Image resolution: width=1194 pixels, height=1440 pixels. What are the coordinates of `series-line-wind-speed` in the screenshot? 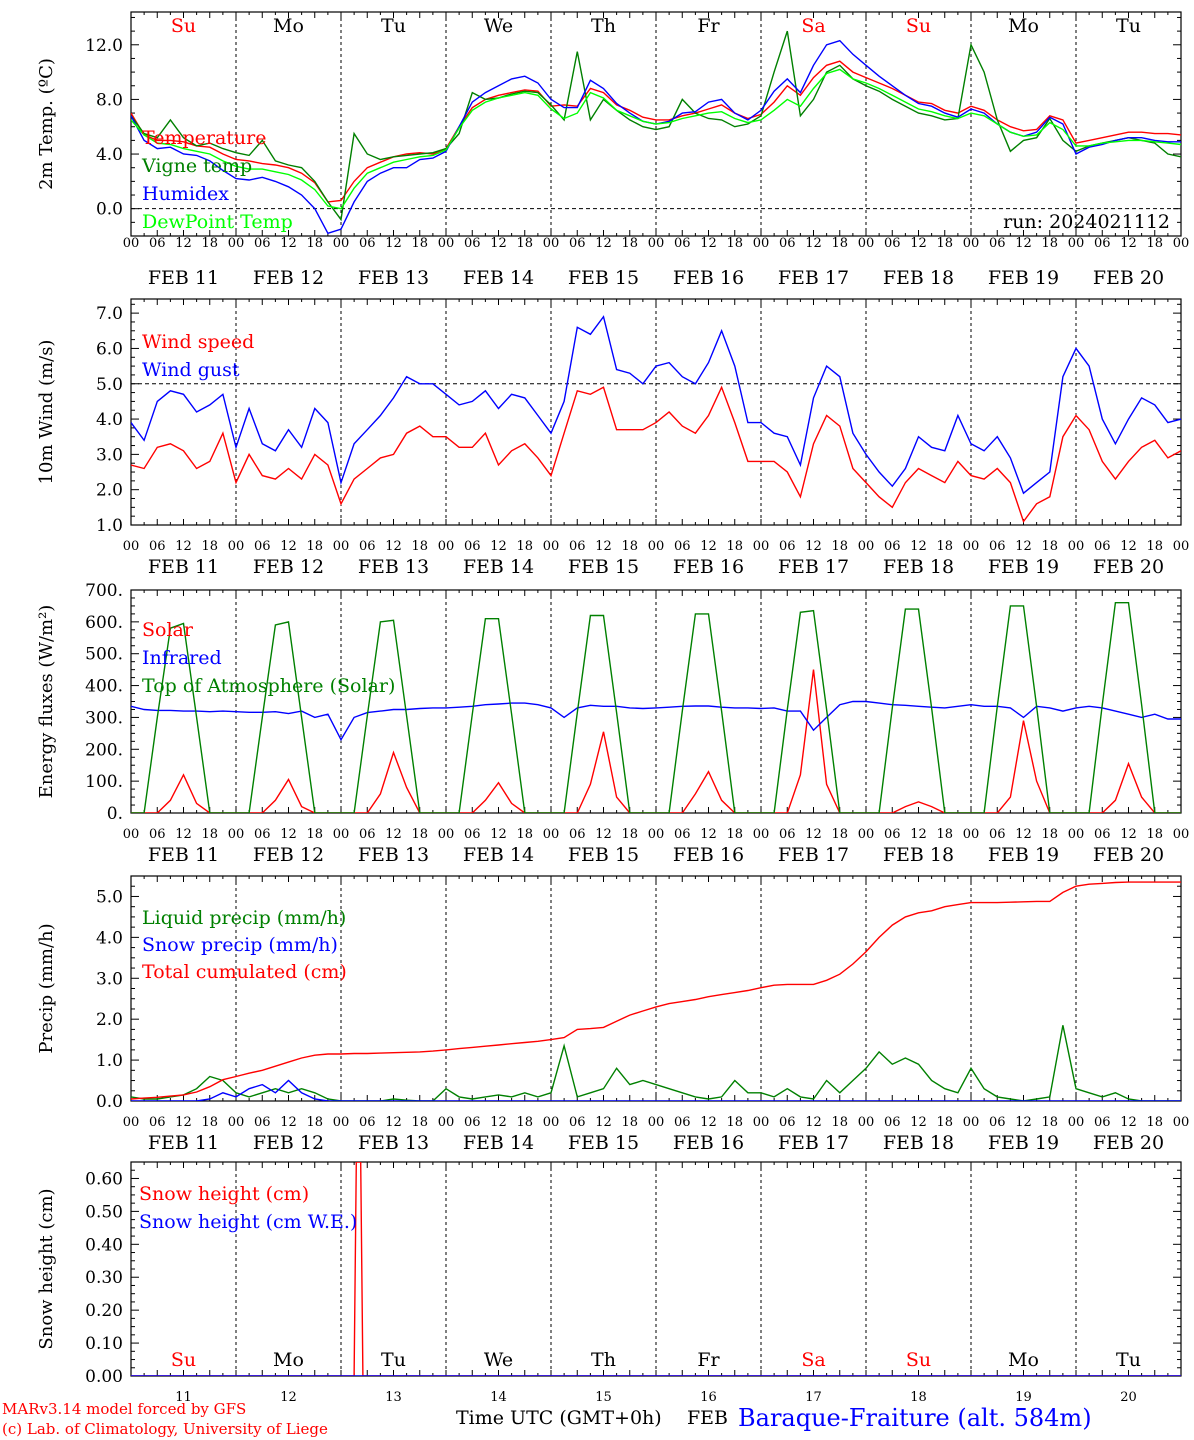 It's located at (656, 454).